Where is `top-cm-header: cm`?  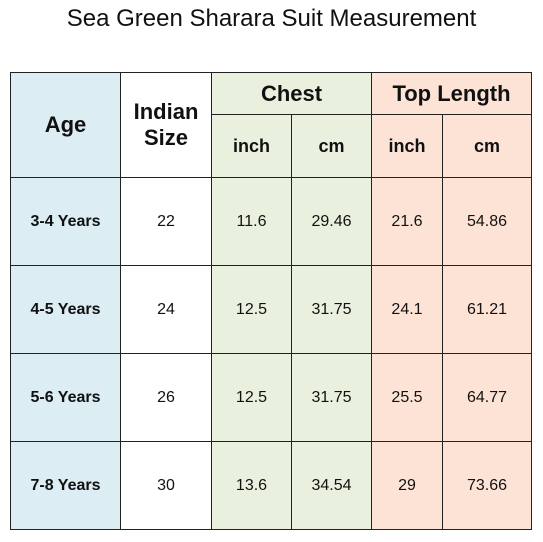 top-cm-header: cm is located at coordinates (487, 146).